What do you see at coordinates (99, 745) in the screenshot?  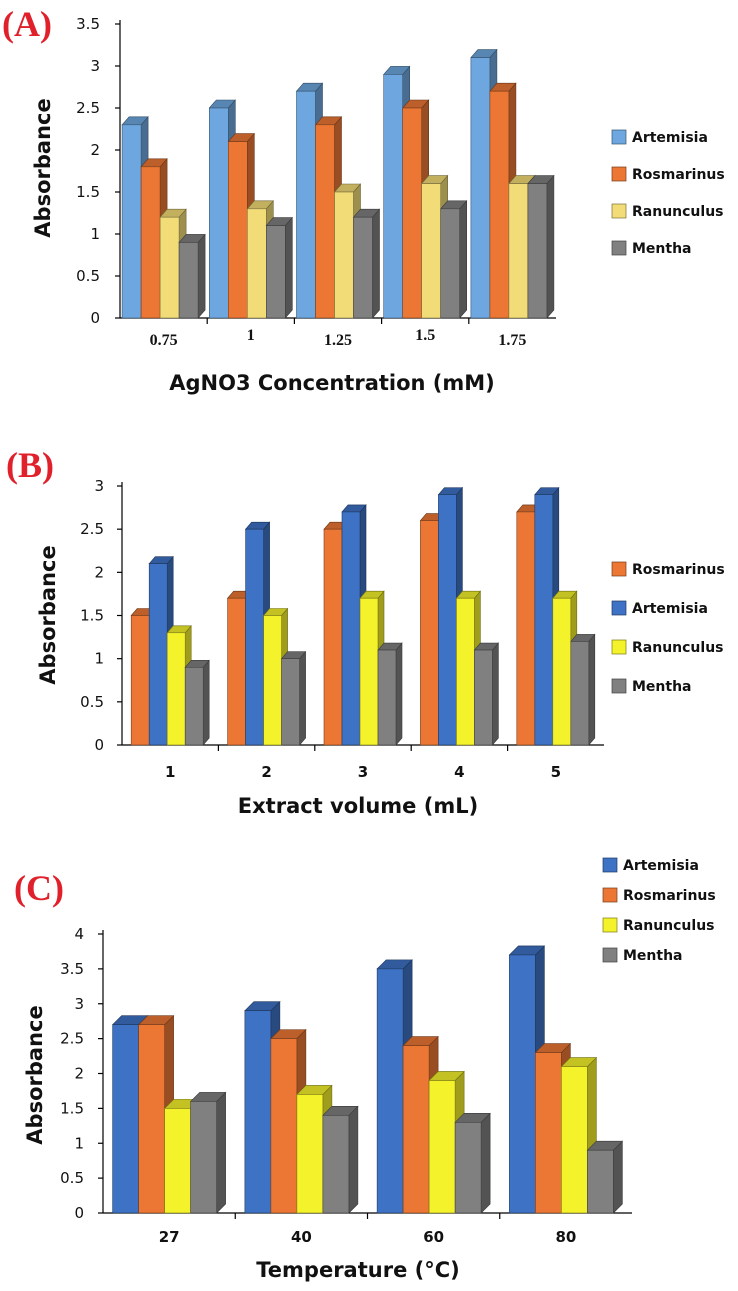 I see `panel-b-ytick-label: 0` at bounding box center [99, 745].